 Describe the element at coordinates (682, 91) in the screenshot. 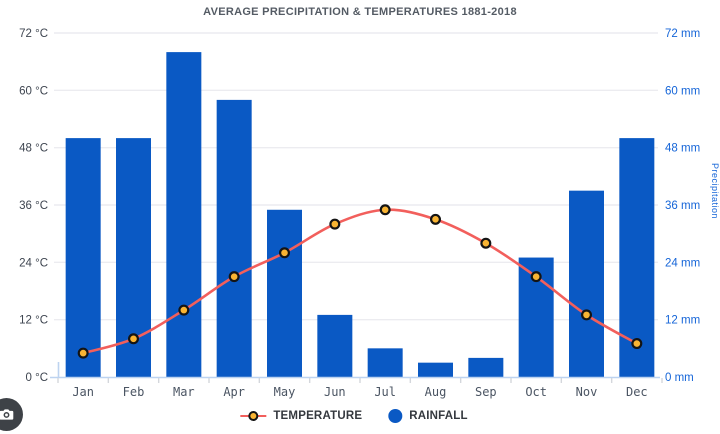

I see `right-axis-tick: 60 mm` at that location.